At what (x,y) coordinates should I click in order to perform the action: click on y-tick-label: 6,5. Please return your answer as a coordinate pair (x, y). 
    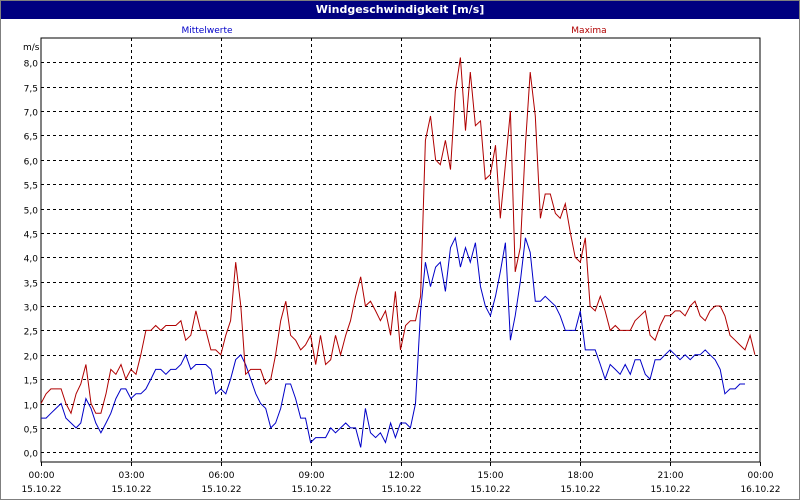
    Looking at the image, I should click on (31, 138).